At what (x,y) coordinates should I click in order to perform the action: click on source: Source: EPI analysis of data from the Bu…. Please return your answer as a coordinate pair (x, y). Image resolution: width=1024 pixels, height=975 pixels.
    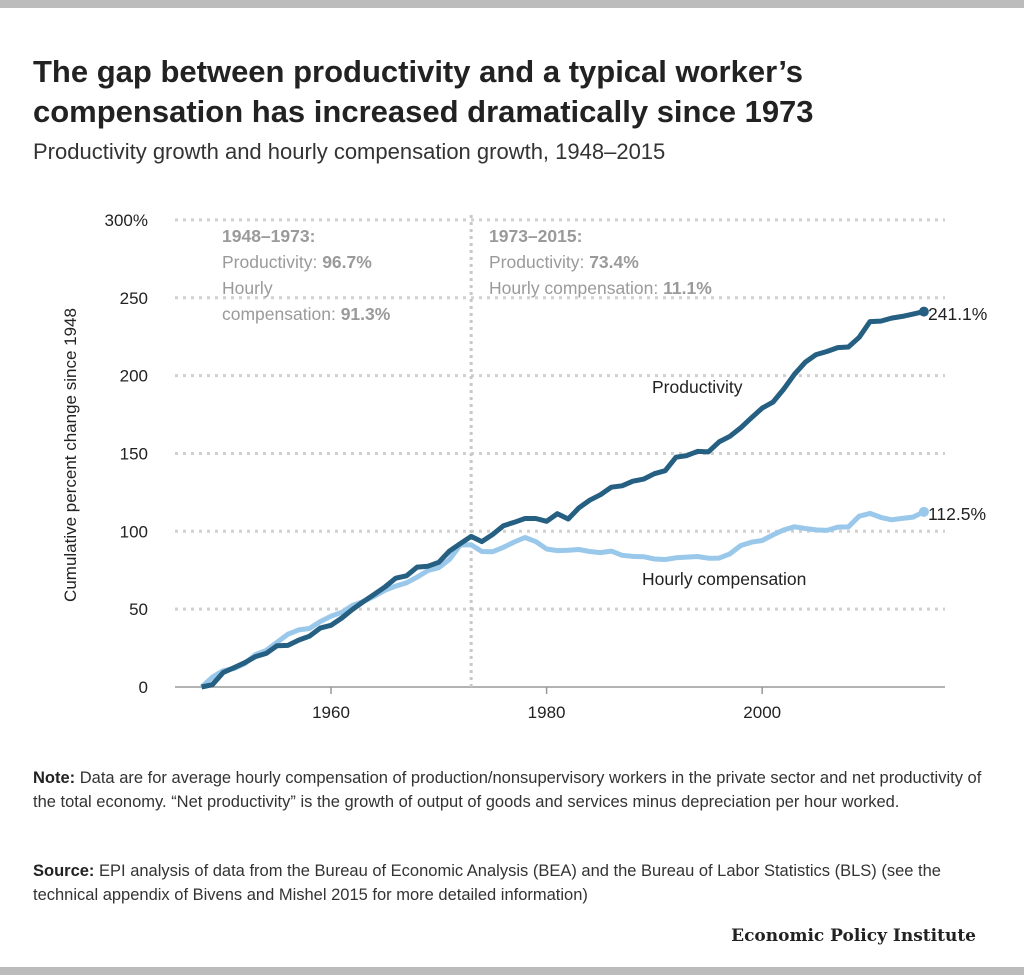
    Looking at the image, I should click on (487, 883).